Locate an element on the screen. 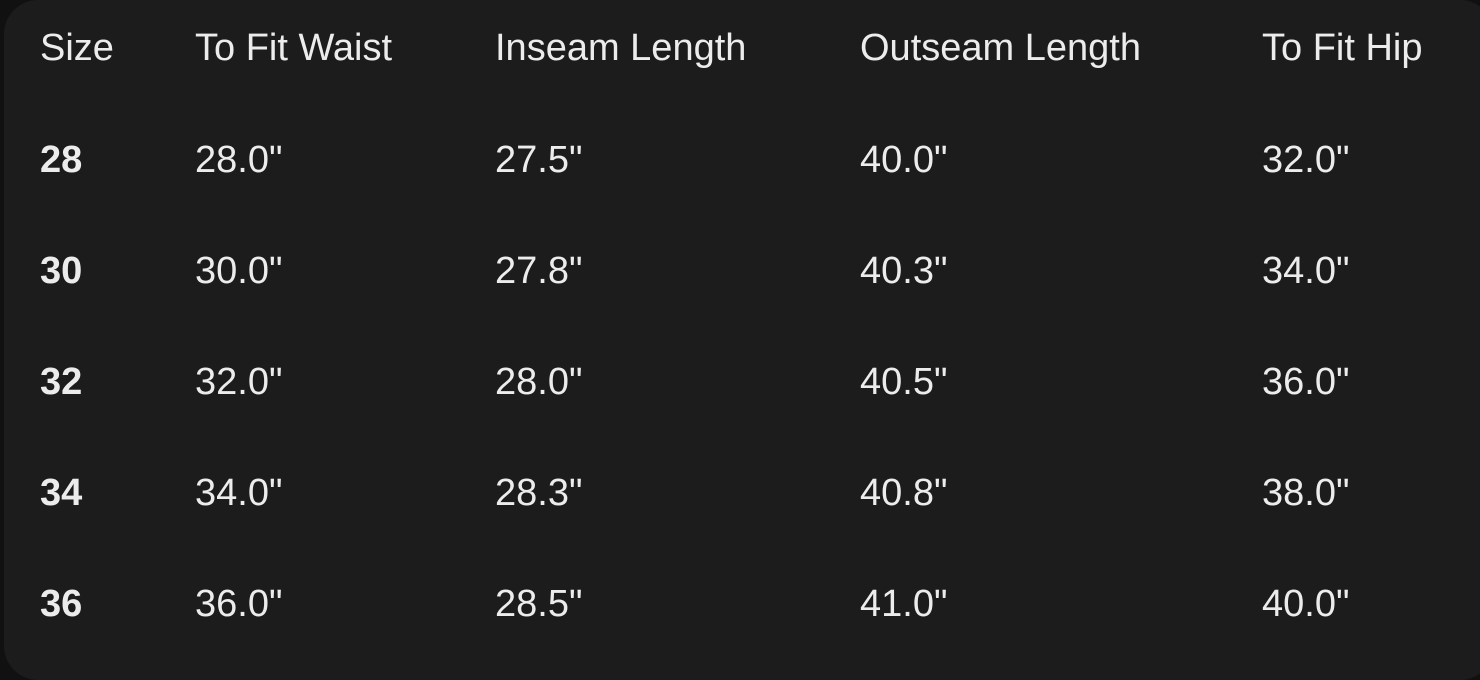  header-waist: To Fit Waist is located at coordinates (294, 48).